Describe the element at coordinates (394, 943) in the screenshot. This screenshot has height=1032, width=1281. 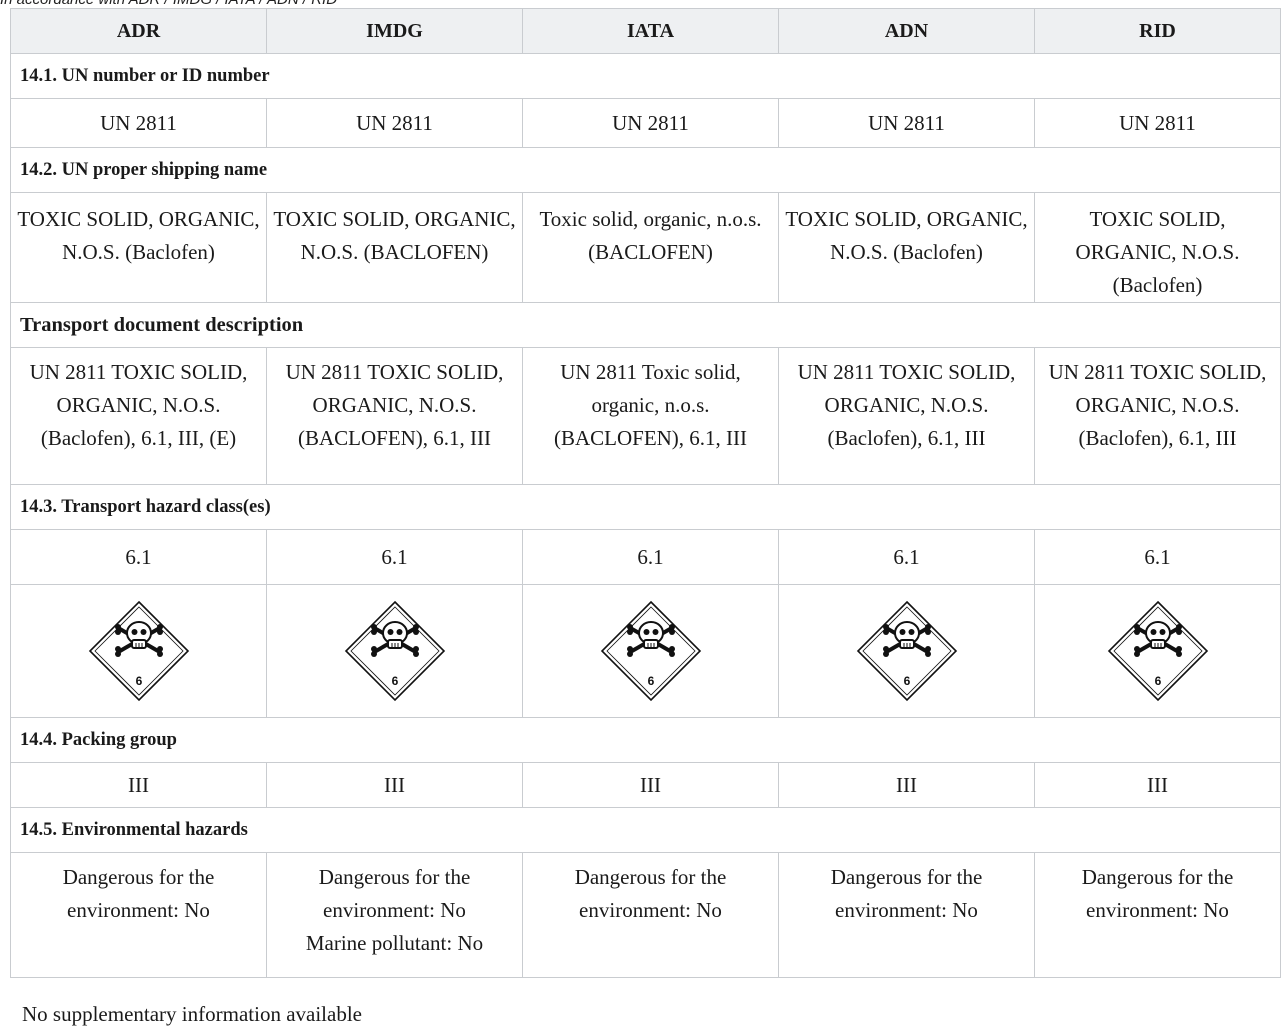
I see `marine-pollutant-text: Marine pollutant: No` at that location.